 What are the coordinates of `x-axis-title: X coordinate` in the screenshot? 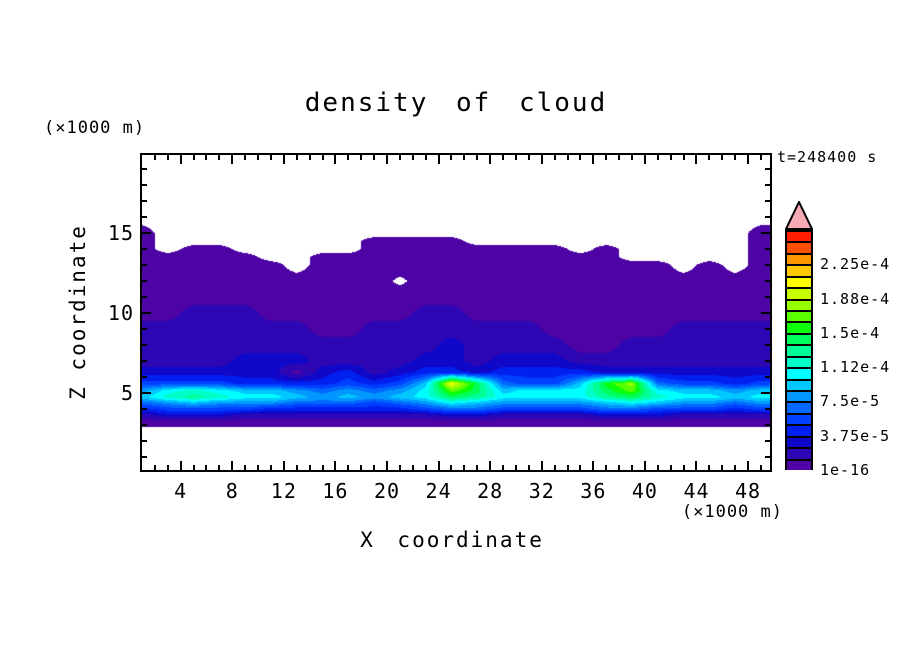 It's located at (452, 540).